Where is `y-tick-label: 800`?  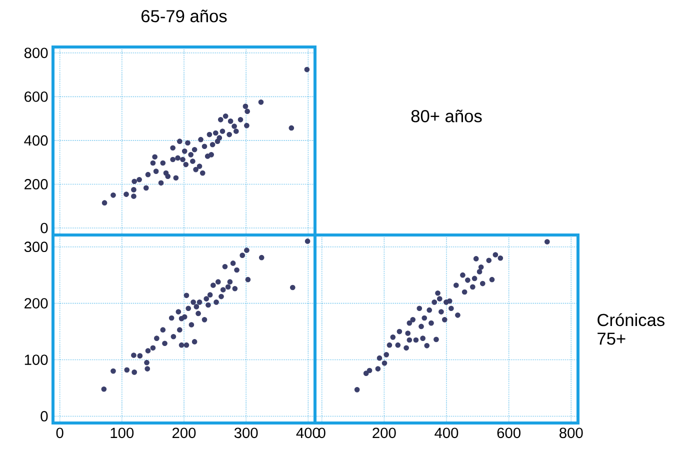 y-tick-label: 800 is located at coordinates (36, 53).